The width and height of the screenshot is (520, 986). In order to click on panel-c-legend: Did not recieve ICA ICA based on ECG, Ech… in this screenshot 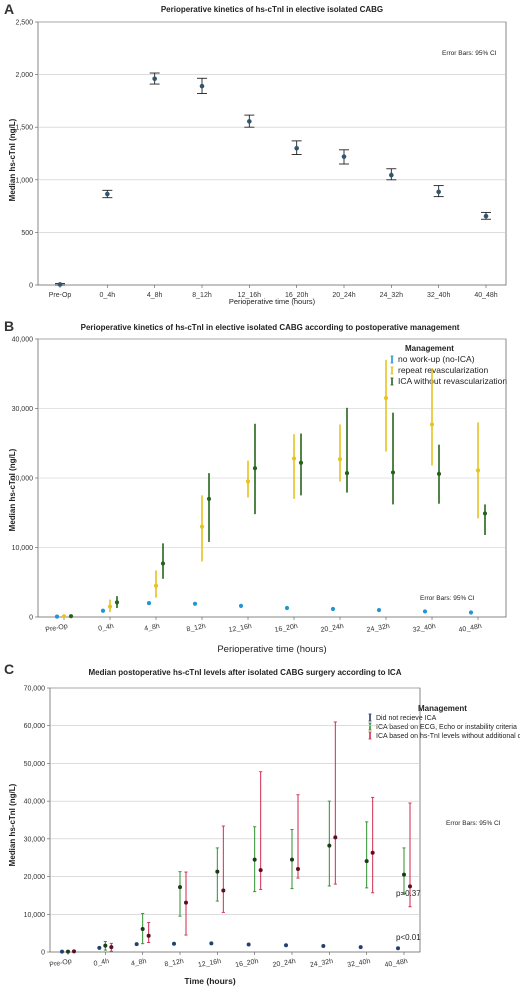, I will do `click(444, 726)`.